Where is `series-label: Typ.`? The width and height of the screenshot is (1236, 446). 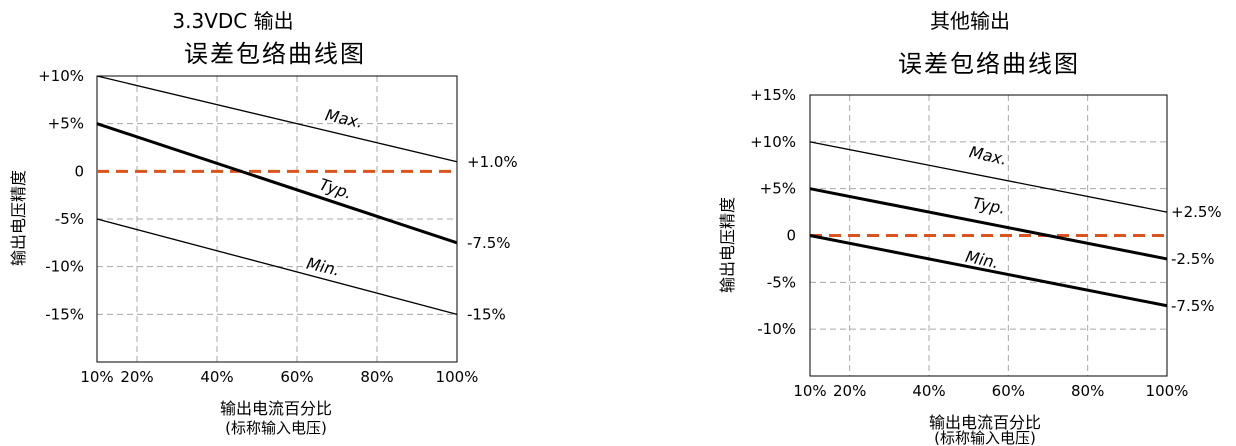
series-label: Typ. is located at coordinates (989, 205).